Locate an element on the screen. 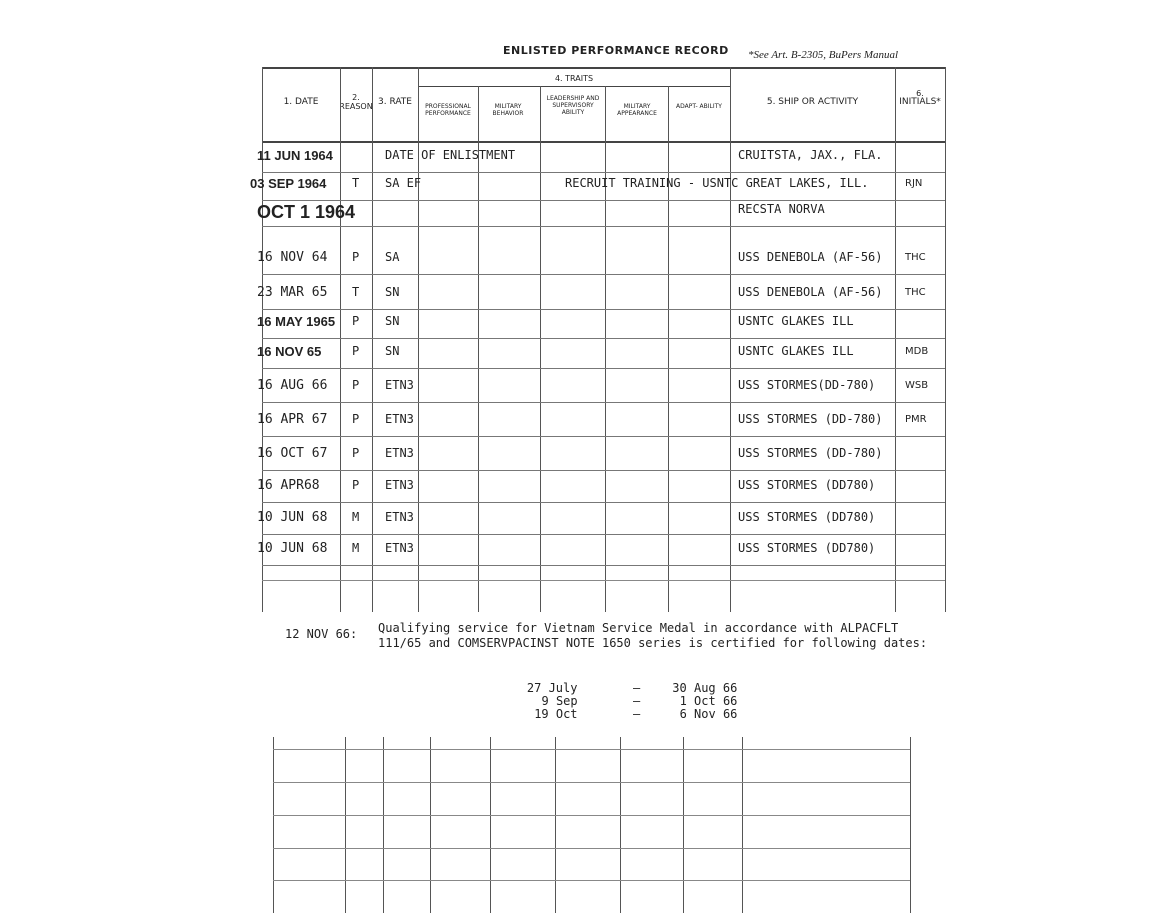 The height and width of the screenshot is (913, 1168). header-reason: REASON is located at coordinates (356, 106).